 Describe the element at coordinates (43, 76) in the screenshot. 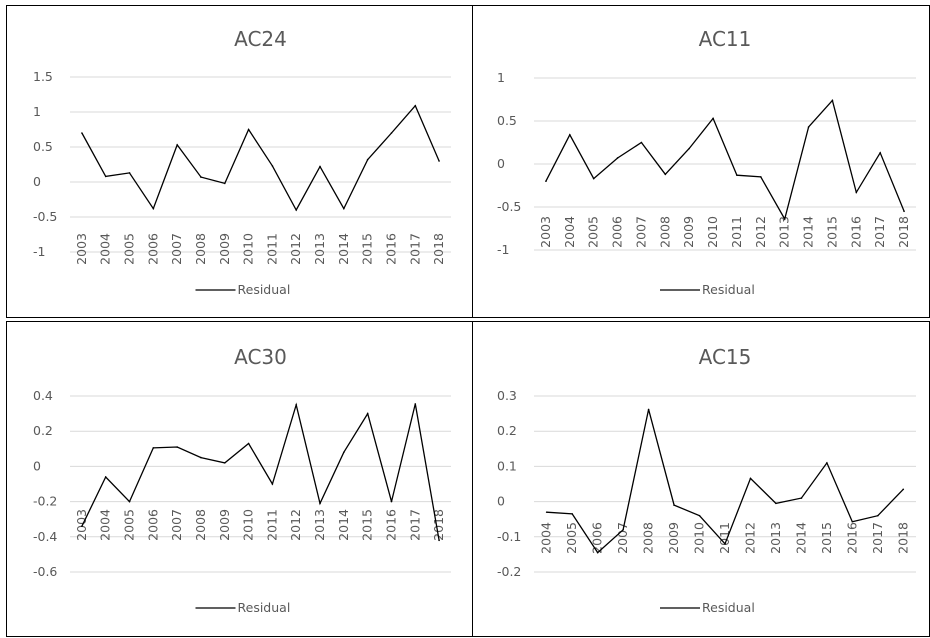

I see `y-tick-label: 1.5` at that location.